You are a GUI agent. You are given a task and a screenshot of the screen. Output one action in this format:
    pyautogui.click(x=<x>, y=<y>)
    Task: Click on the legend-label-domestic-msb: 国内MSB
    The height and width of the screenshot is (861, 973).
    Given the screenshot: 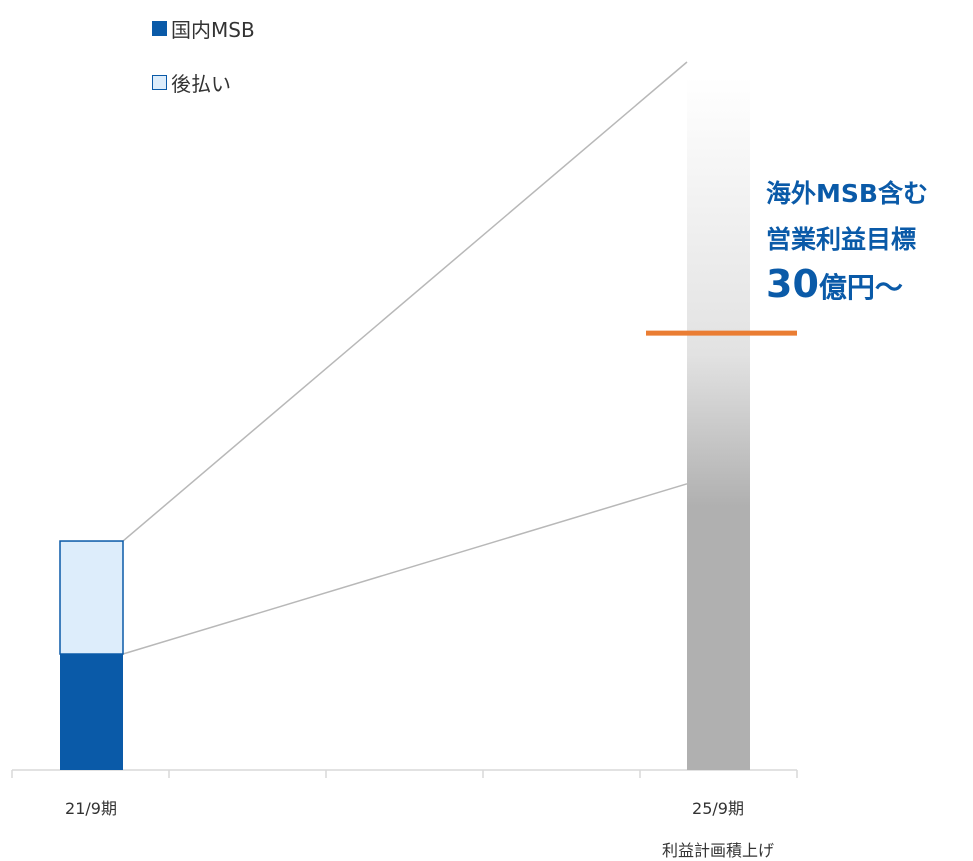 What is the action you would take?
    pyautogui.click(x=213, y=30)
    